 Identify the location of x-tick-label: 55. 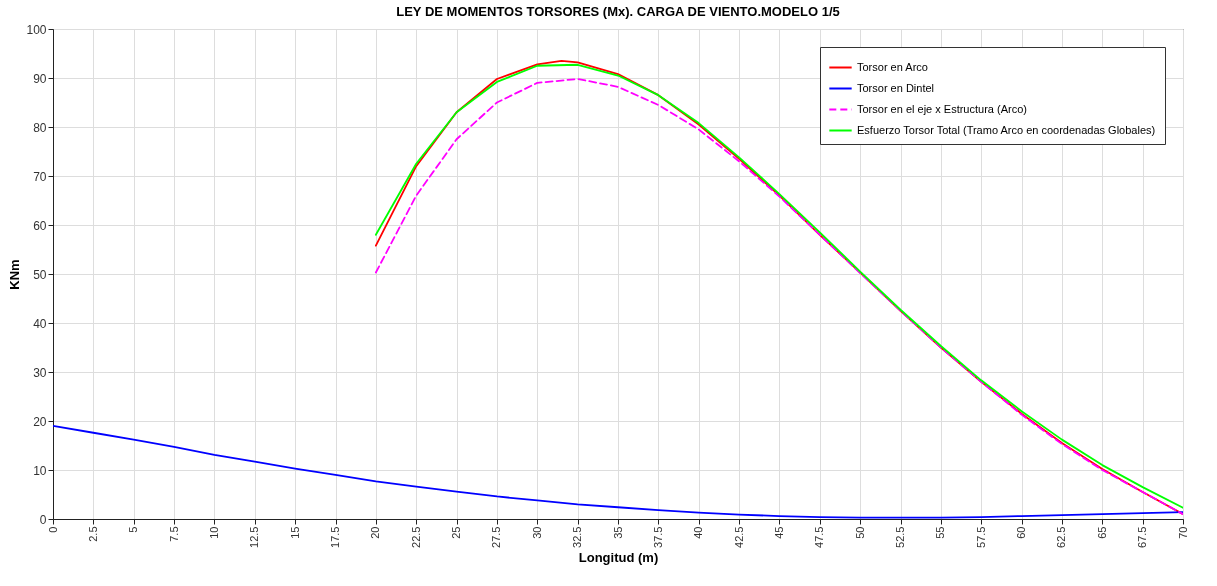
(940, 532).